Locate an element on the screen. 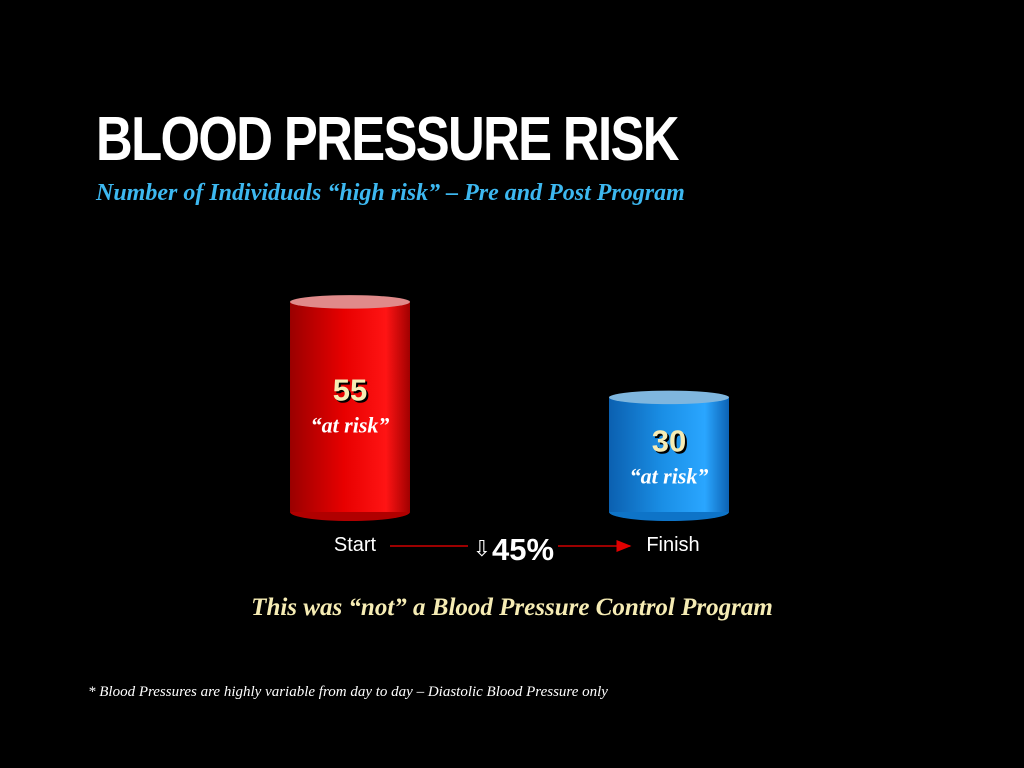 The height and width of the screenshot is (768, 1024). bar-value-label: 30 is located at coordinates (669, 440).